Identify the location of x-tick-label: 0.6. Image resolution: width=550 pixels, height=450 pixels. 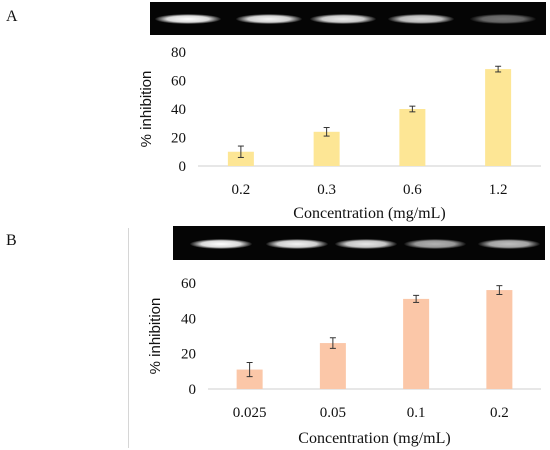
(412, 190).